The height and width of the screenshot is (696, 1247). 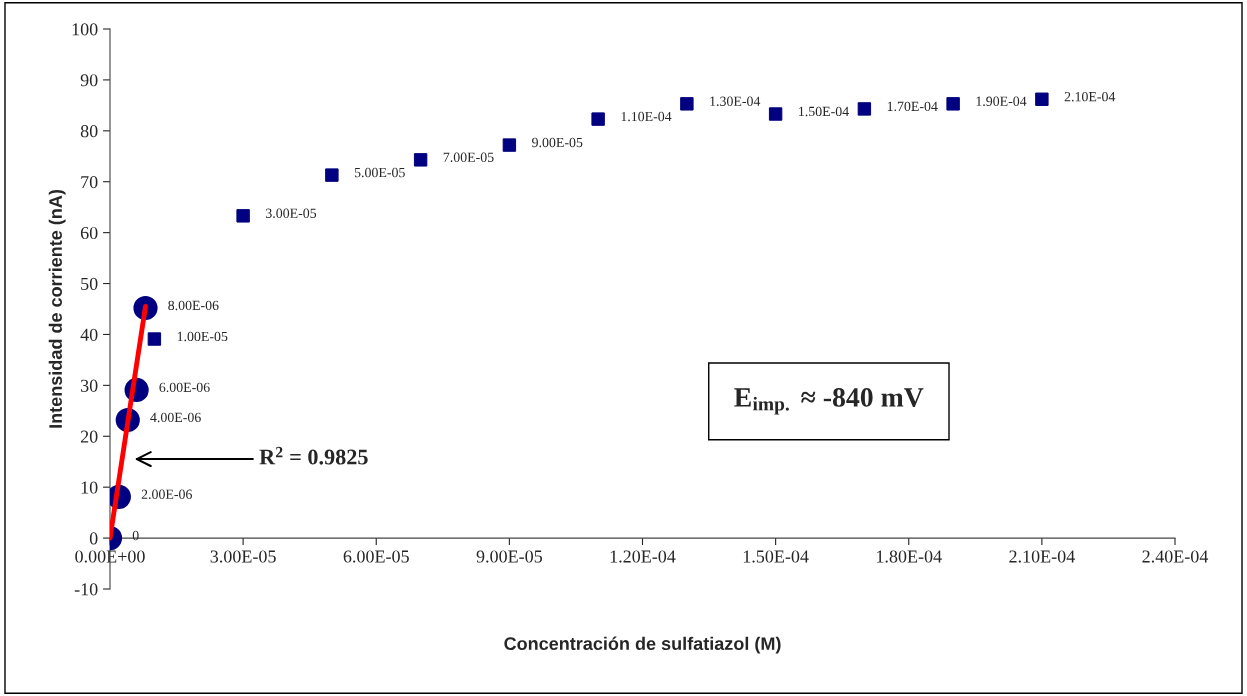 I want to click on y-tick-label: -10, so click(x=86, y=589).